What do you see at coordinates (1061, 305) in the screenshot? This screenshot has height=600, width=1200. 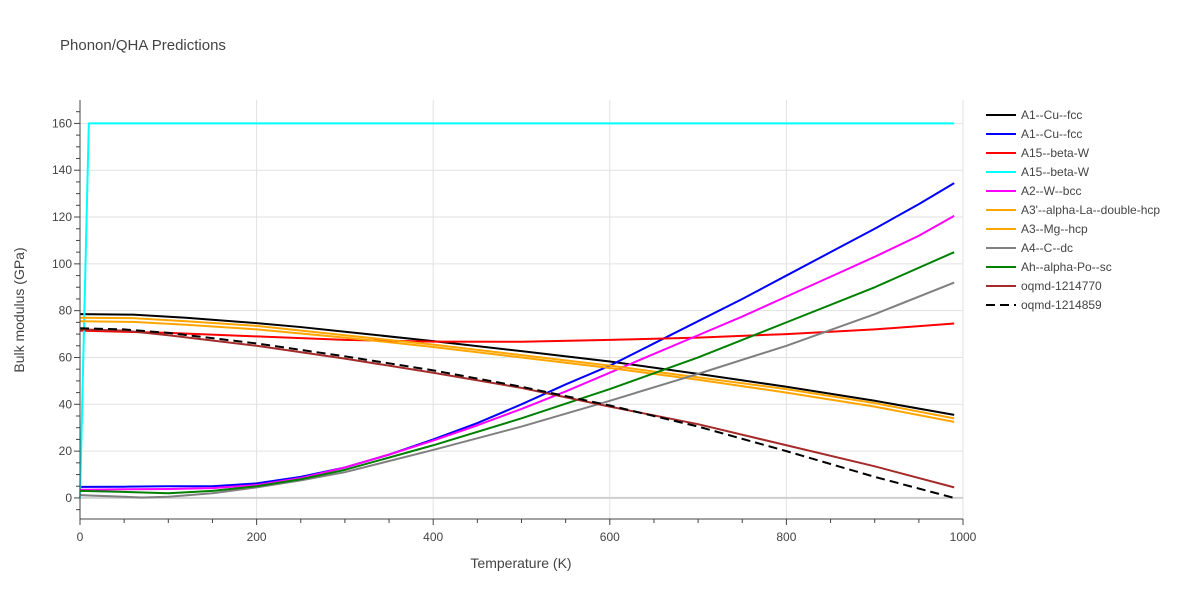 I see `legend-label: oqmd-1214859` at bounding box center [1061, 305].